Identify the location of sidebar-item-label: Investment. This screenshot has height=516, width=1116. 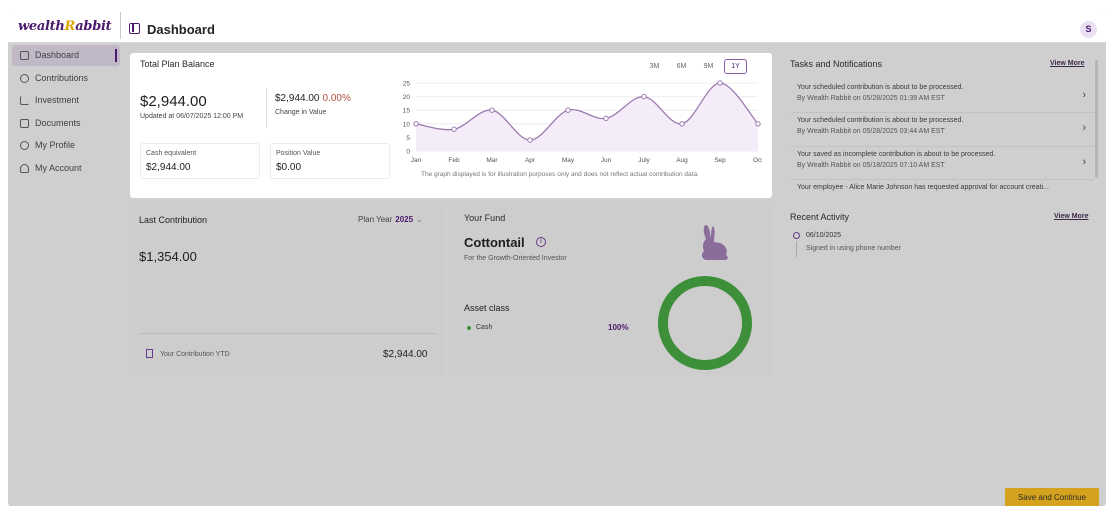
(57, 100).